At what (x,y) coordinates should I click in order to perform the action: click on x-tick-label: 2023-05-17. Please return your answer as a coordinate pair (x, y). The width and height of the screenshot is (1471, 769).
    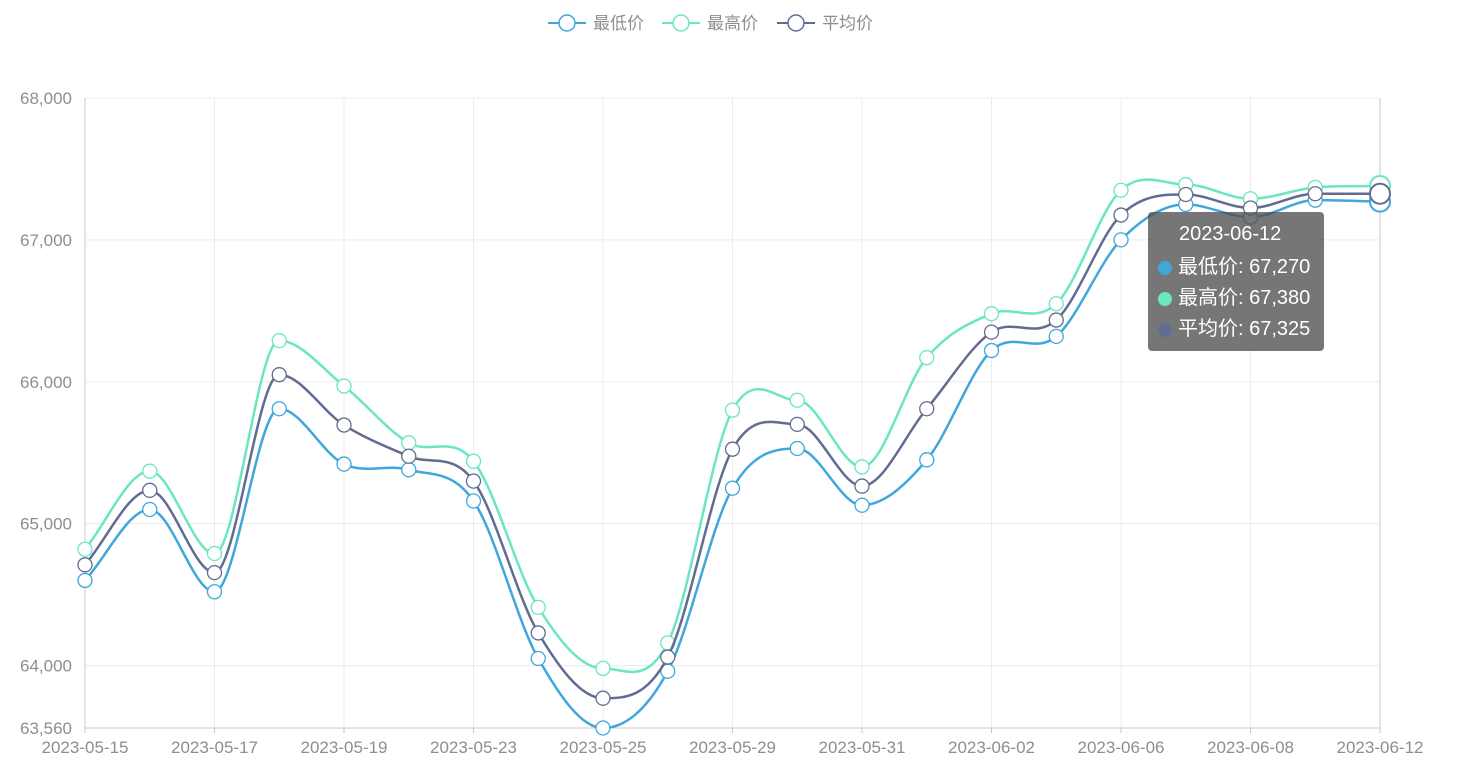
    Looking at the image, I should click on (214, 747).